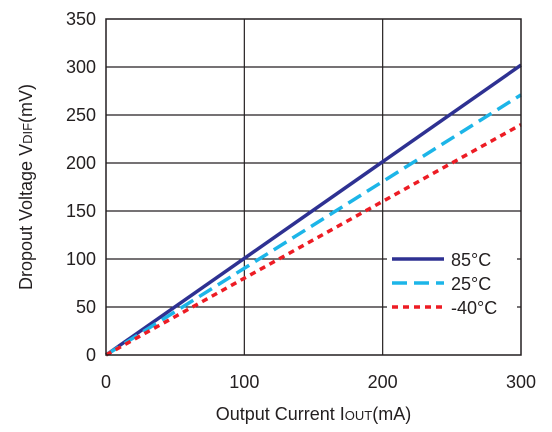 This screenshot has height=432, width=552. Describe the element at coordinates (359, 415) in the screenshot. I see `x-axis-title-subscript: OUT` at that location.